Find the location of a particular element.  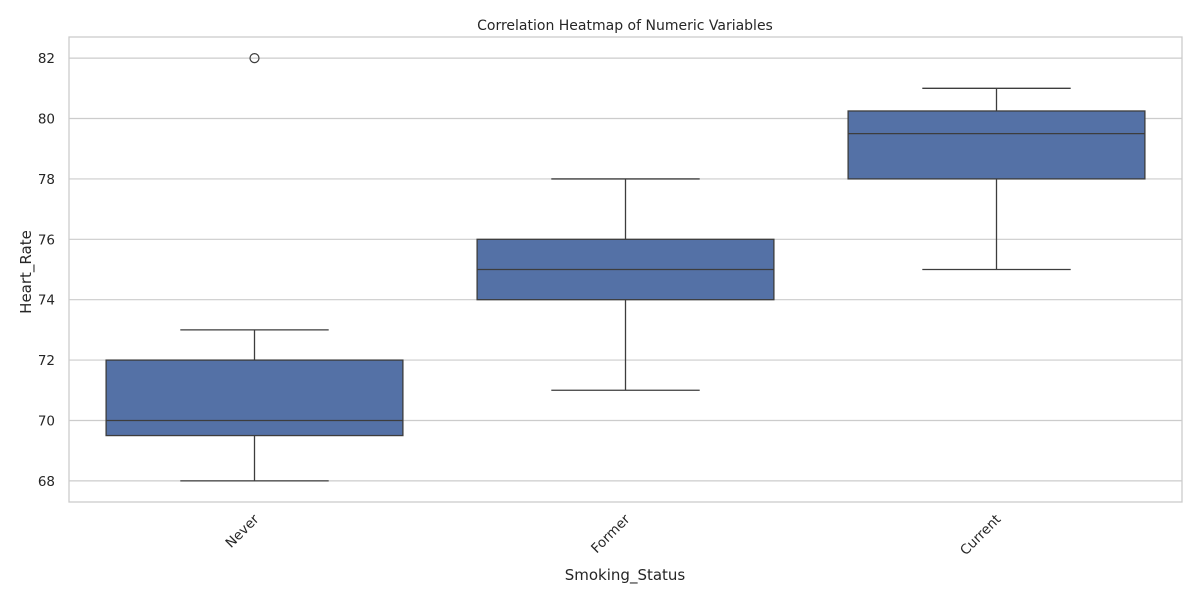

chart-title: Correlation Heatmap of Numeric Variables is located at coordinates (625, 26).